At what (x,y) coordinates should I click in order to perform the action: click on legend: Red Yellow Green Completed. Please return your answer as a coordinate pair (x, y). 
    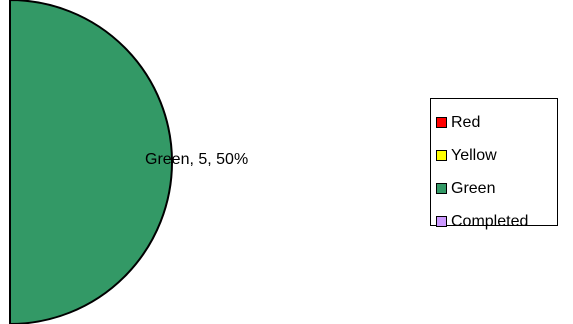
    Looking at the image, I should click on (494, 164).